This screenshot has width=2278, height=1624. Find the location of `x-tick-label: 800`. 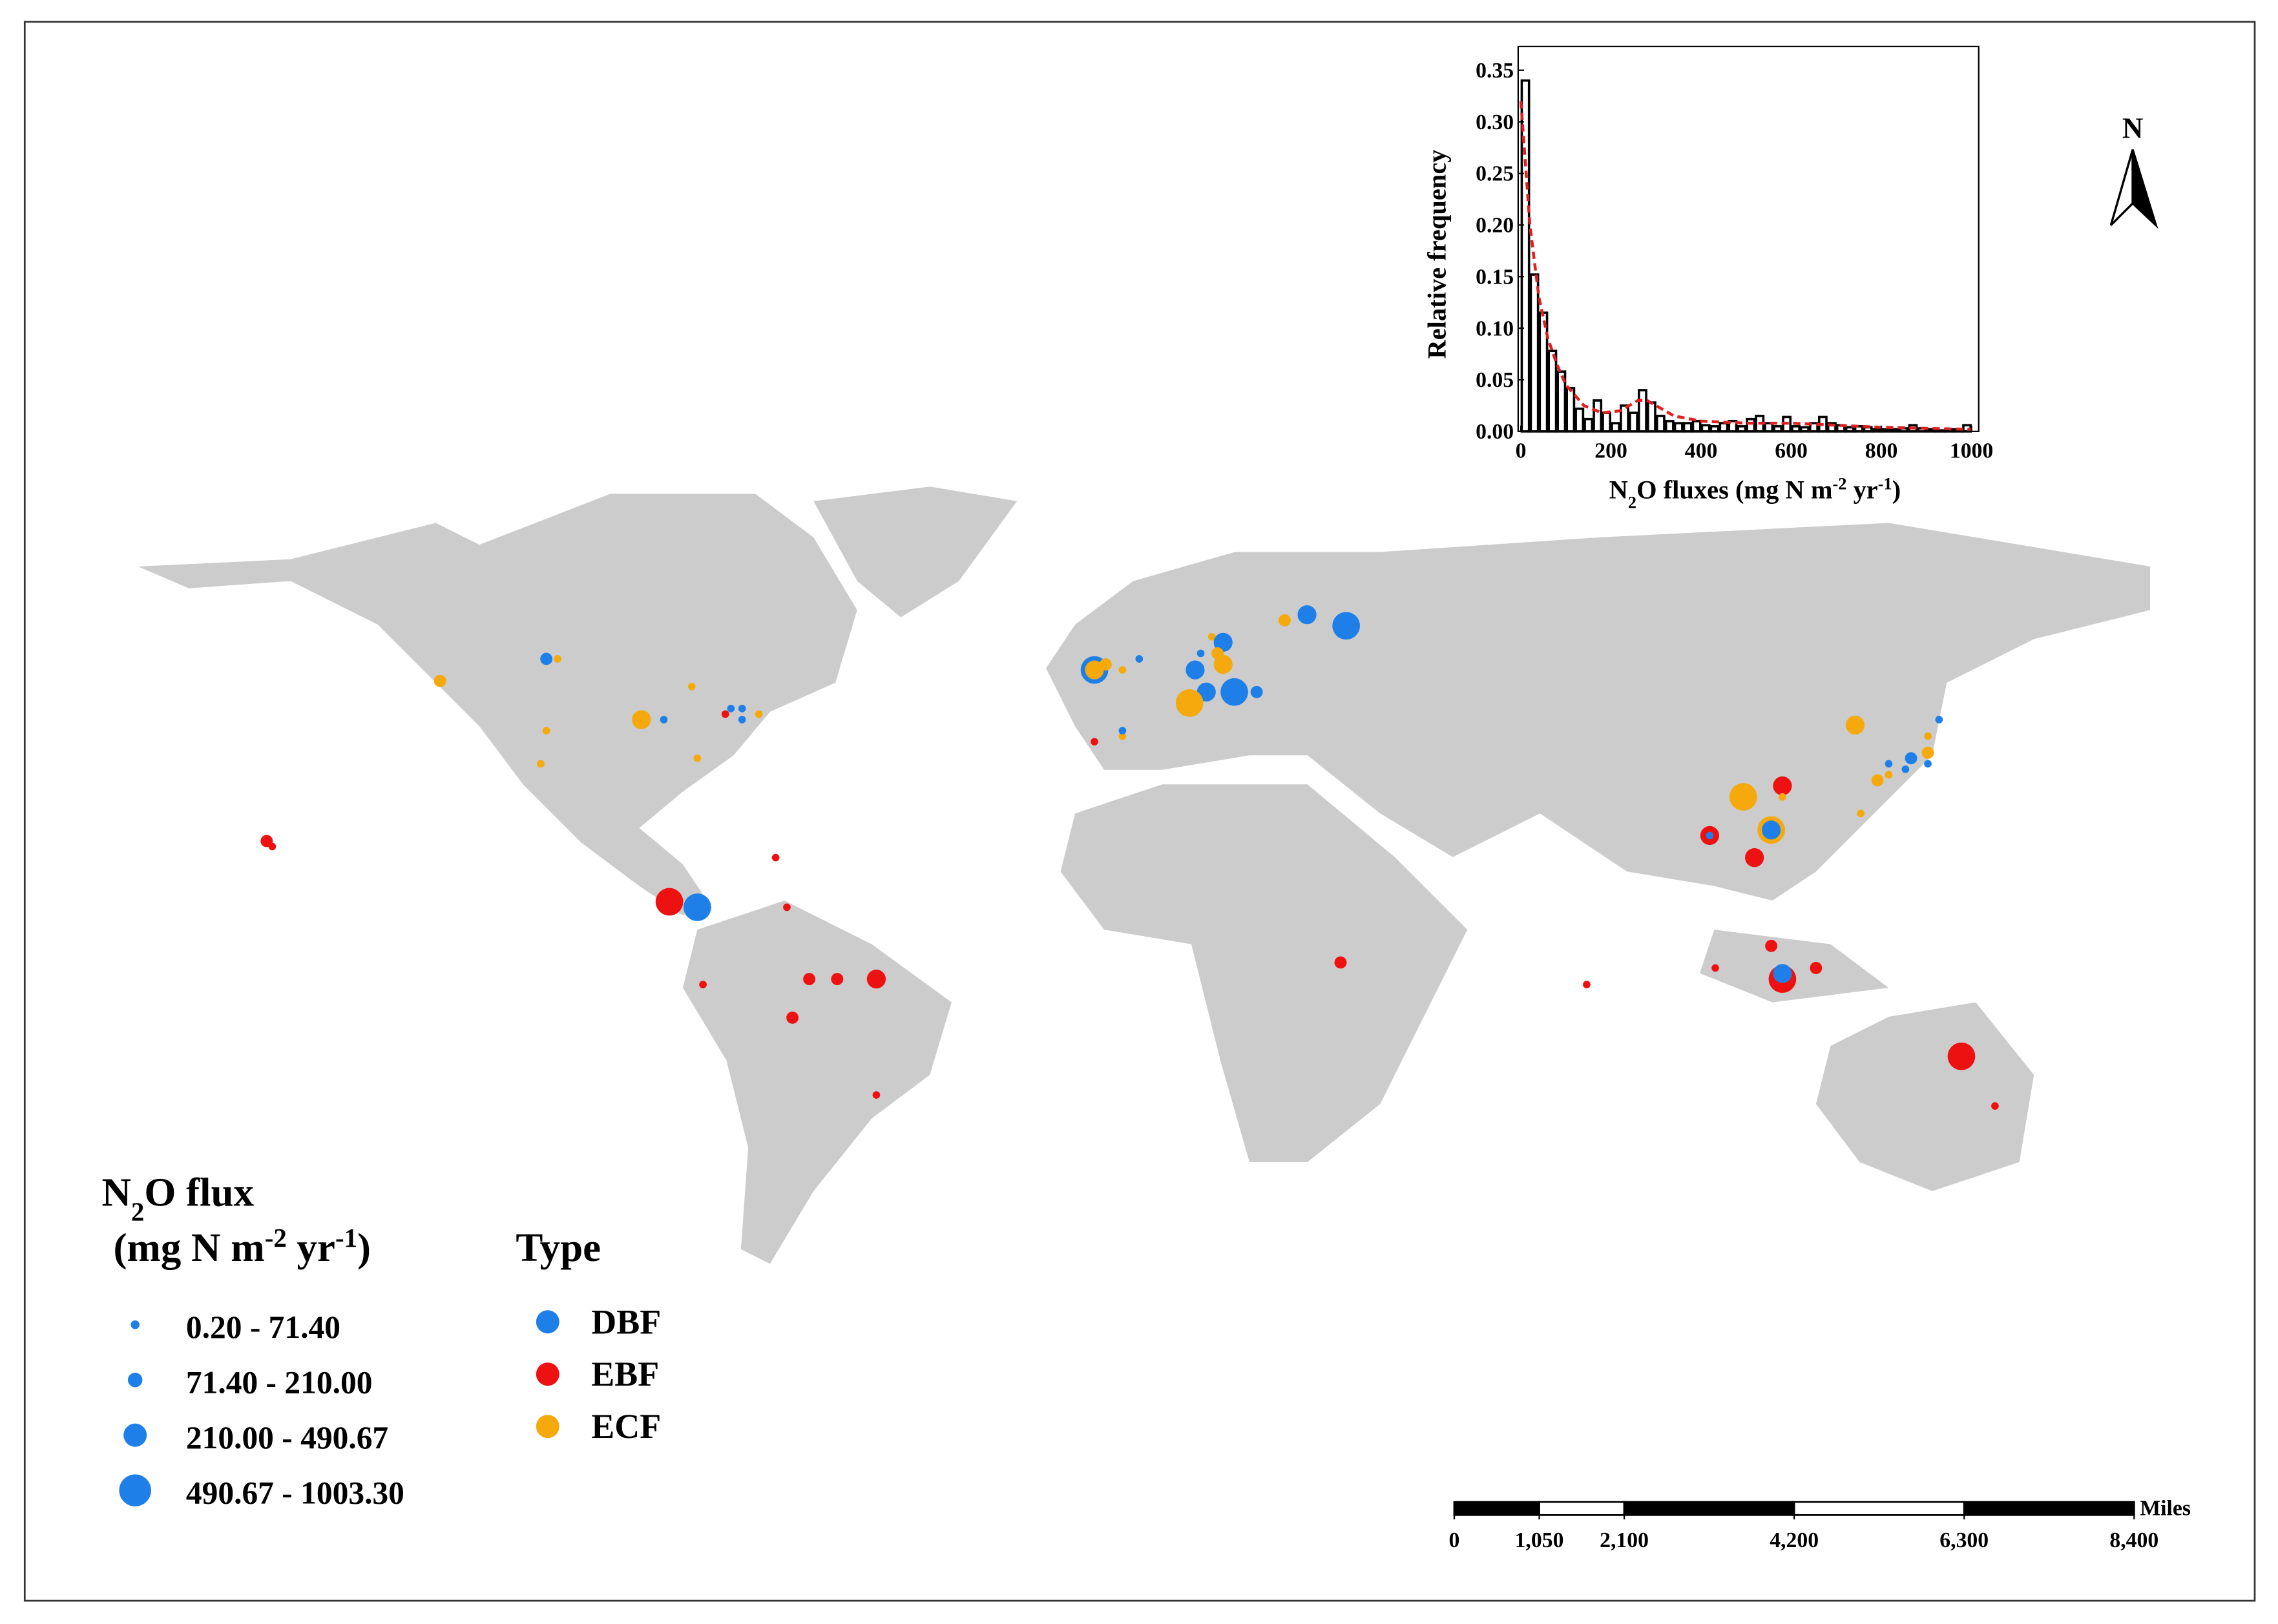

x-tick-label: 800 is located at coordinates (1881, 451).